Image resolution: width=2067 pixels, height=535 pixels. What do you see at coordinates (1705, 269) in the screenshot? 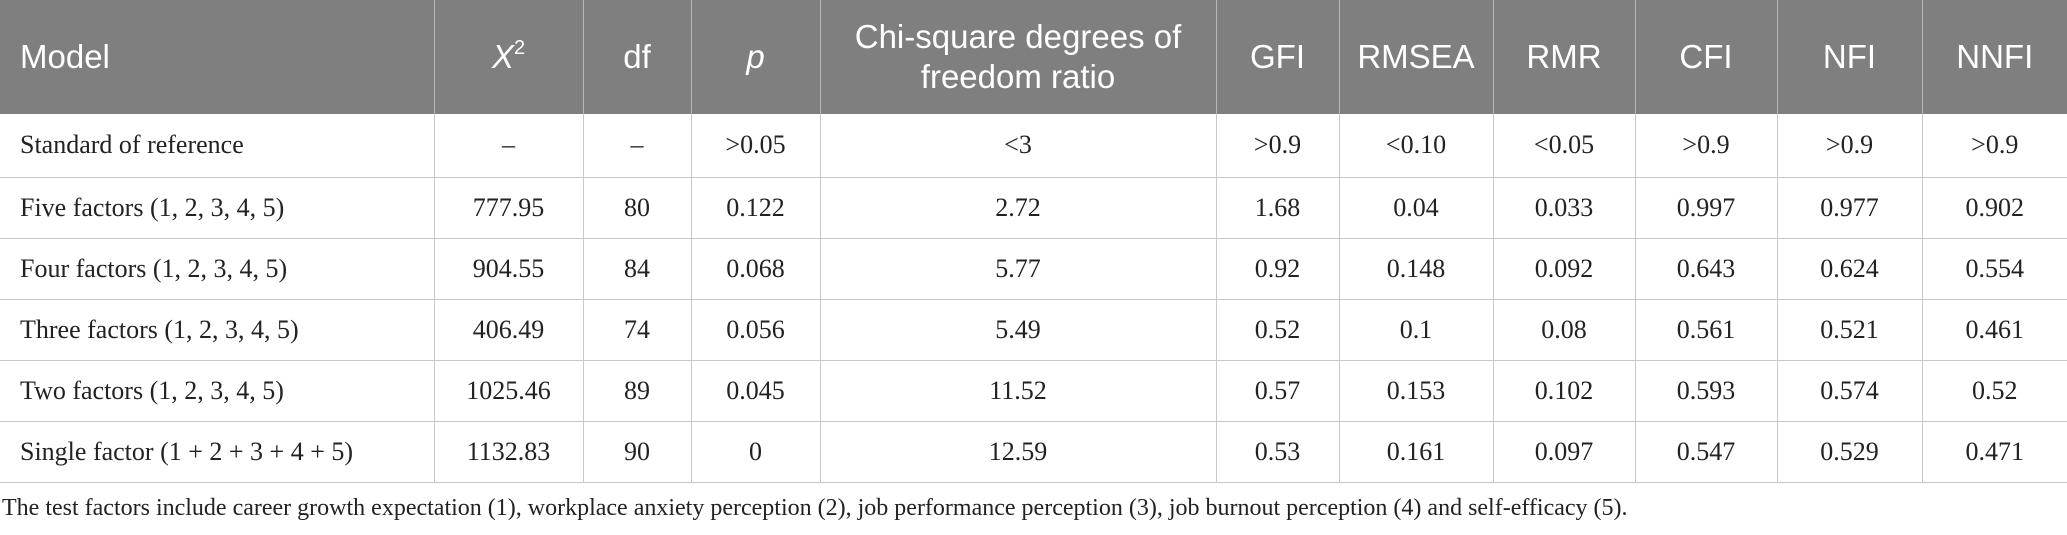
I see `table-cell: 0.643` at bounding box center [1705, 269].